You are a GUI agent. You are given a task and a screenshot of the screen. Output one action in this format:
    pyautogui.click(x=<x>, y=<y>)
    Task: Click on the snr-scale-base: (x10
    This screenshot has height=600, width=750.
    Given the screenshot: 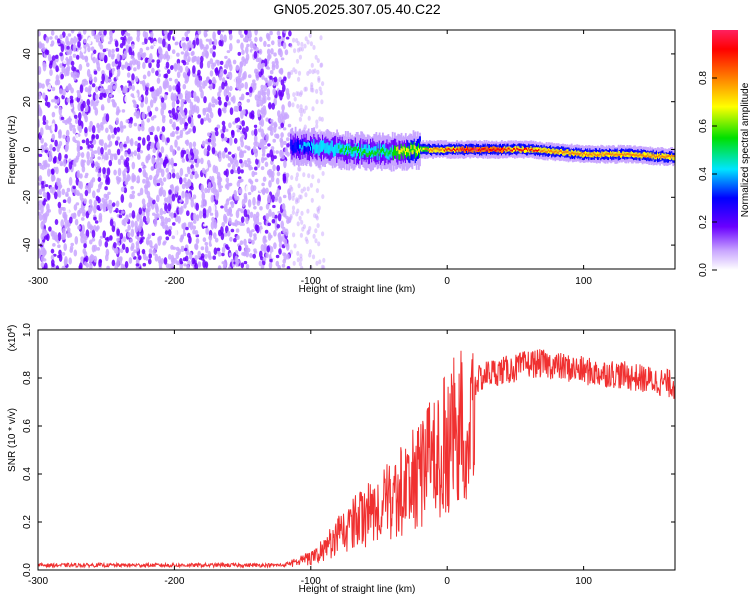 What is the action you would take?
    pyautogui.click(x=12, y=341)
    